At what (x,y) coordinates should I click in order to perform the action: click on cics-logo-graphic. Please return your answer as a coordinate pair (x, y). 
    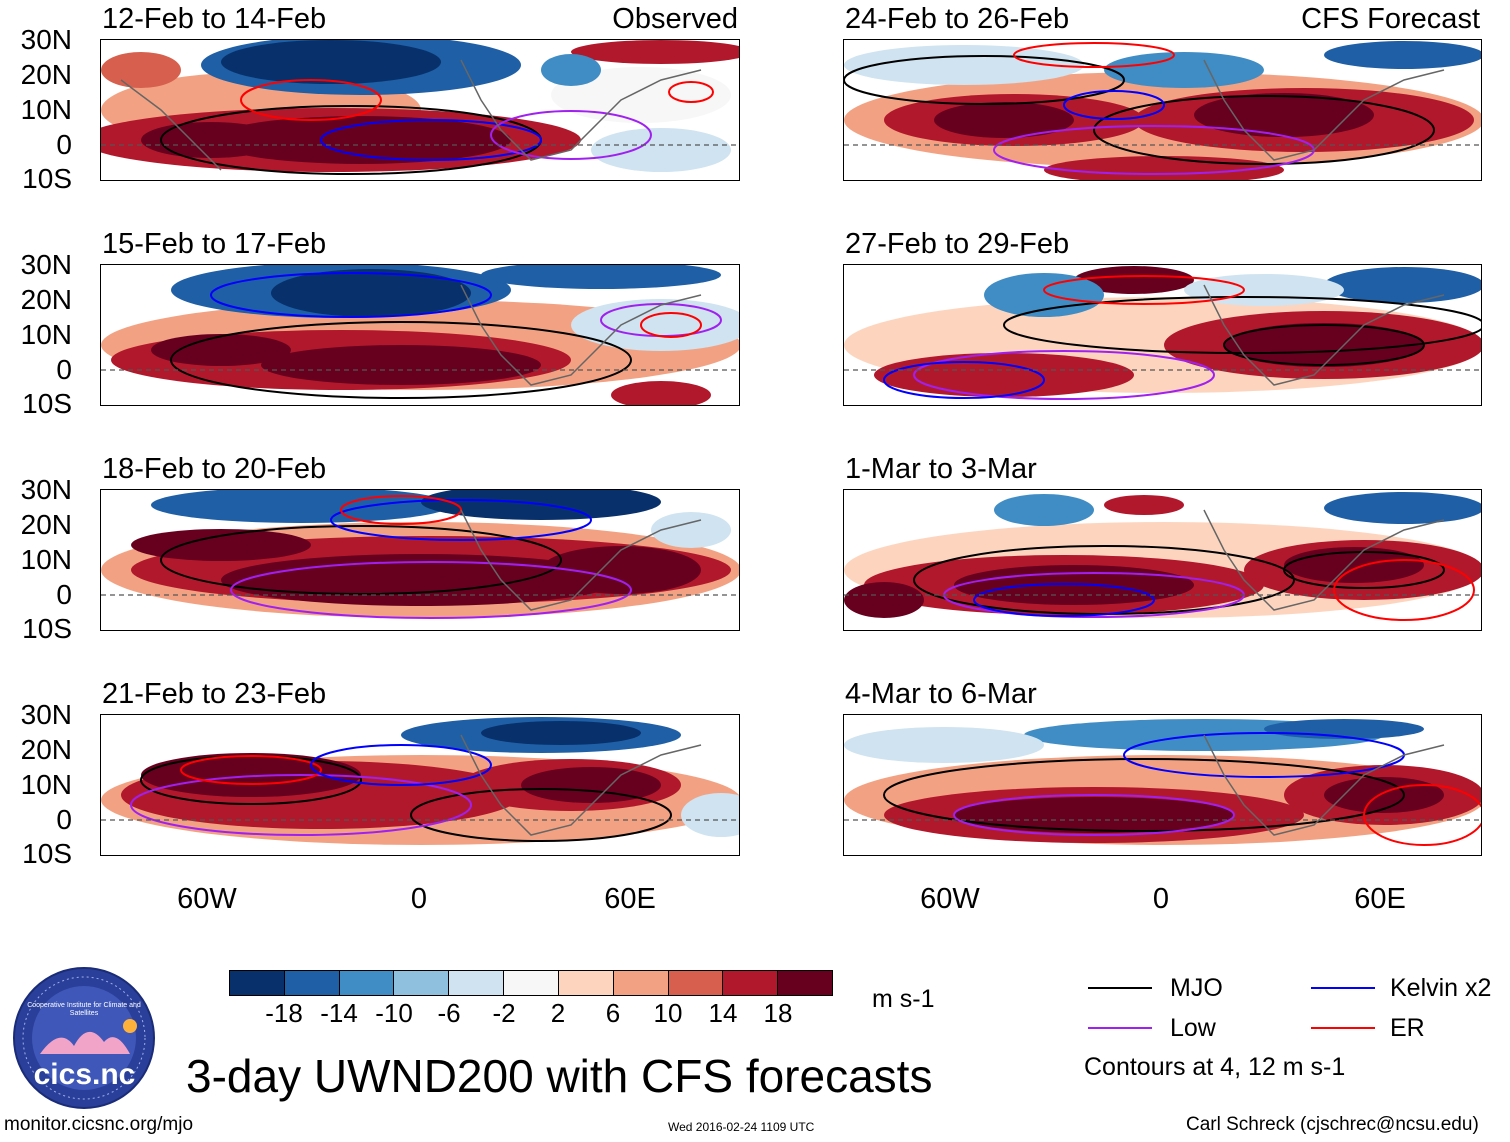
    Looking at the image, I should click on (84, 1038).